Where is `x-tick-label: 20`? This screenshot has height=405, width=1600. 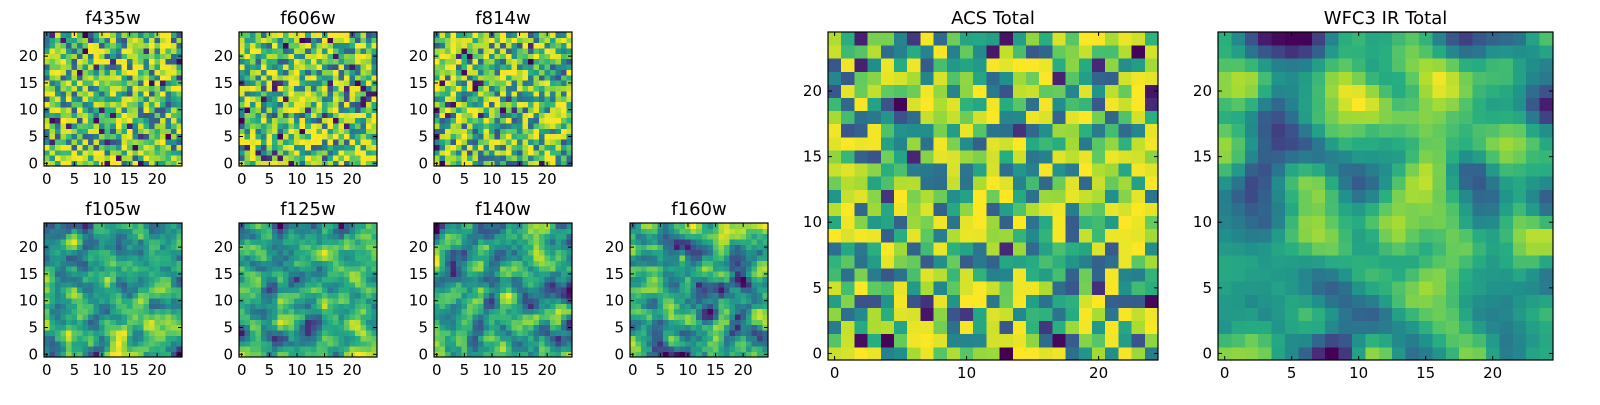 x-tick-label: 20 is located at coordinates (547, 370).